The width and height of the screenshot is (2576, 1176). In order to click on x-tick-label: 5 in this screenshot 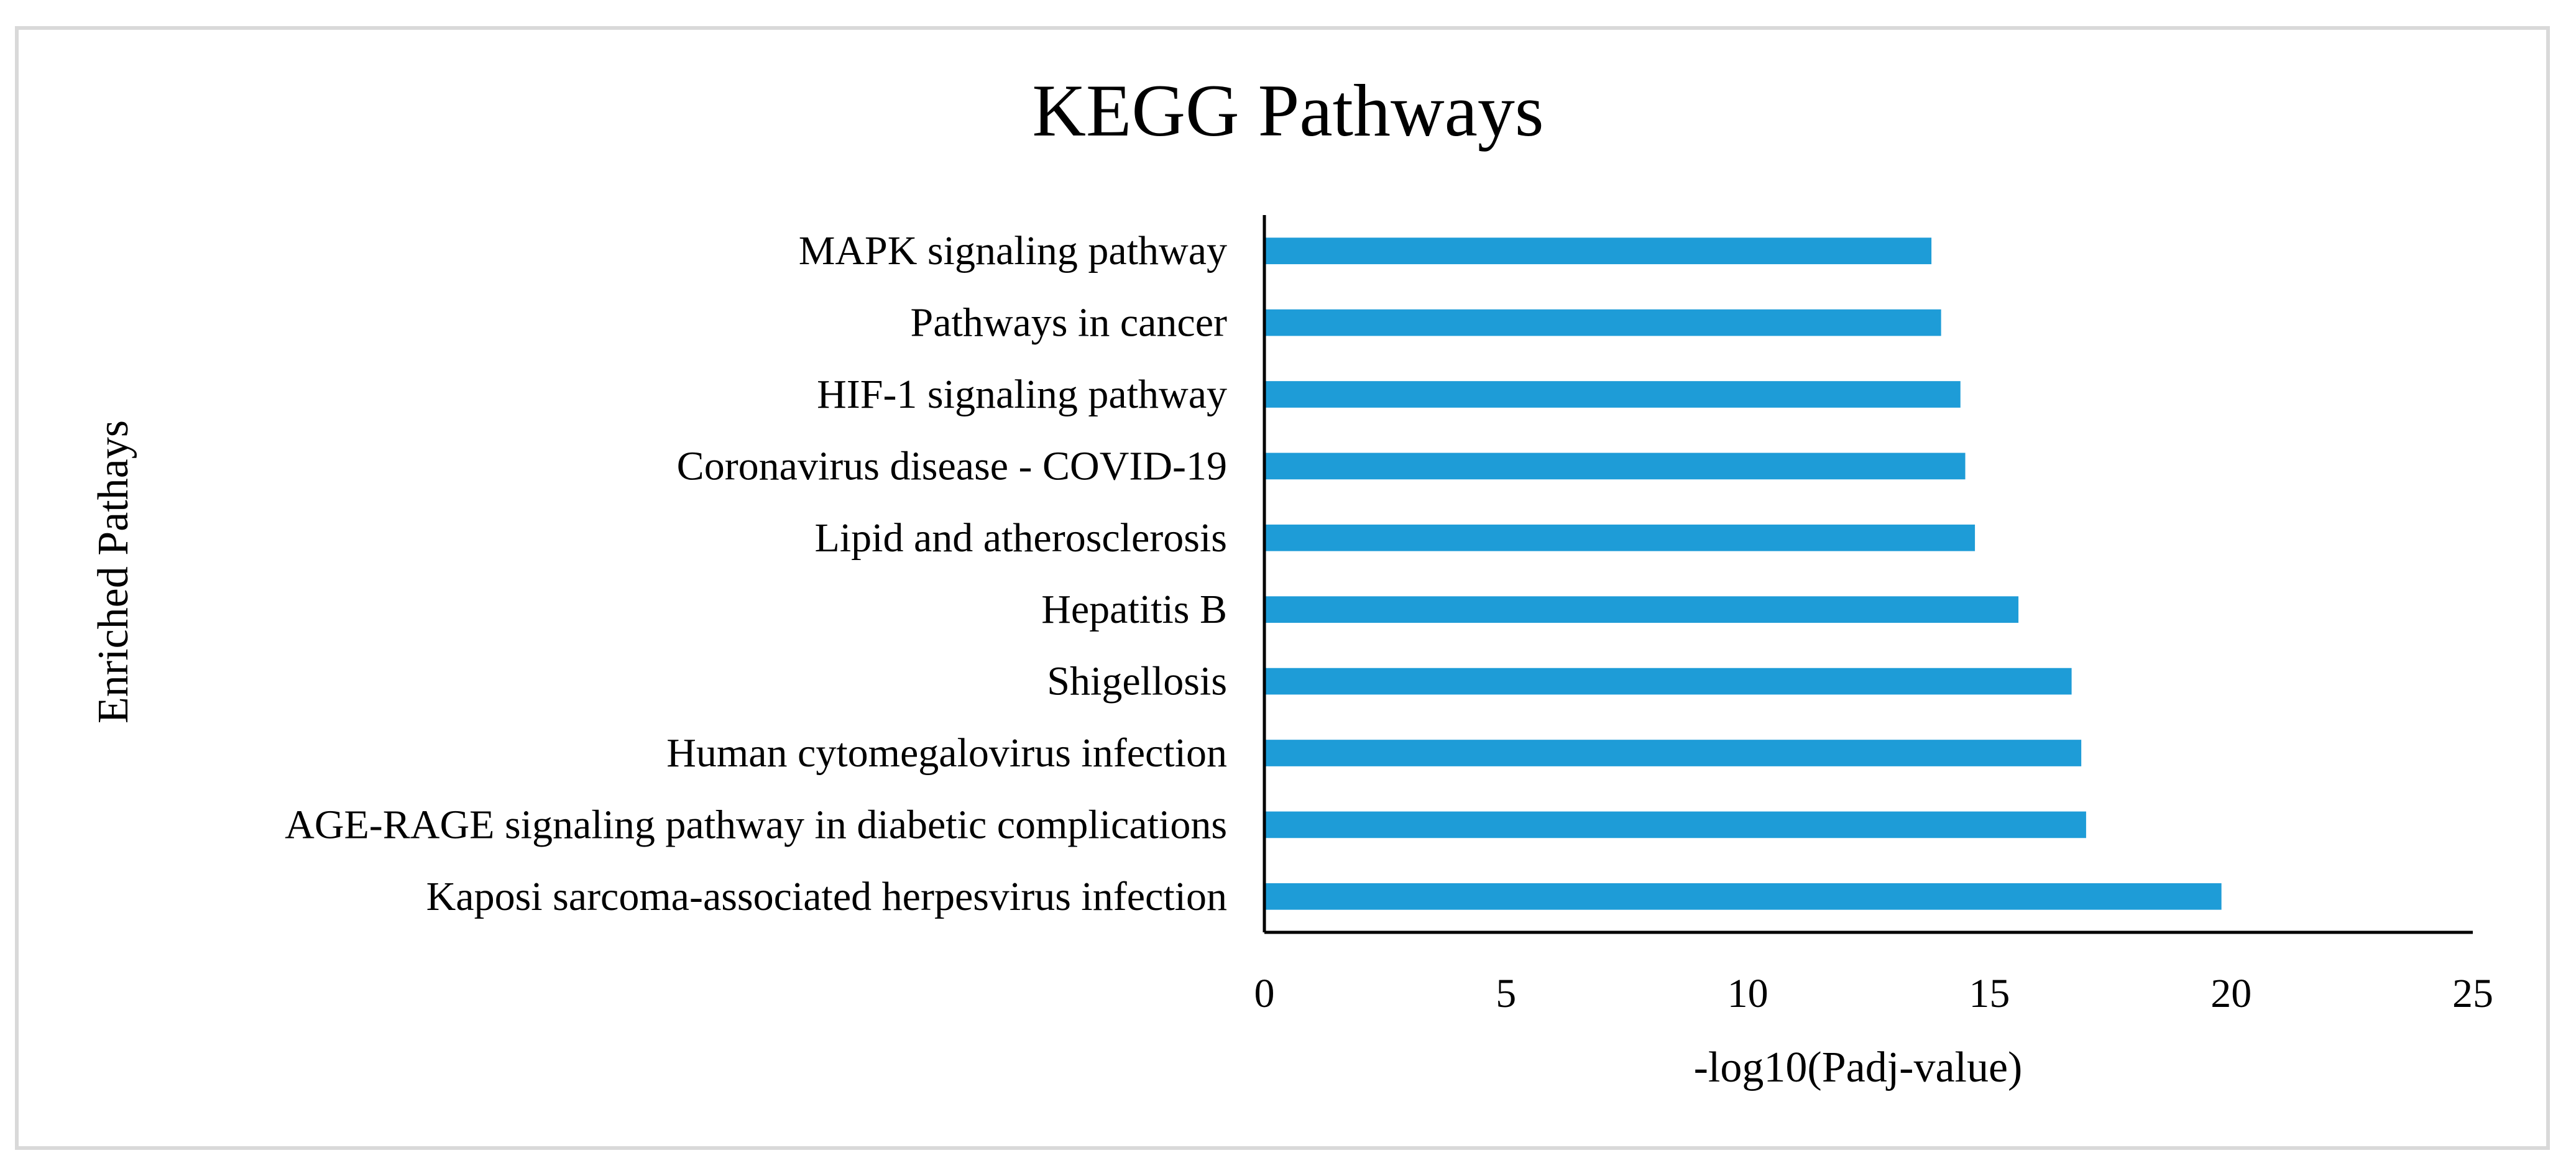, I will do `click(1506, 993)`.